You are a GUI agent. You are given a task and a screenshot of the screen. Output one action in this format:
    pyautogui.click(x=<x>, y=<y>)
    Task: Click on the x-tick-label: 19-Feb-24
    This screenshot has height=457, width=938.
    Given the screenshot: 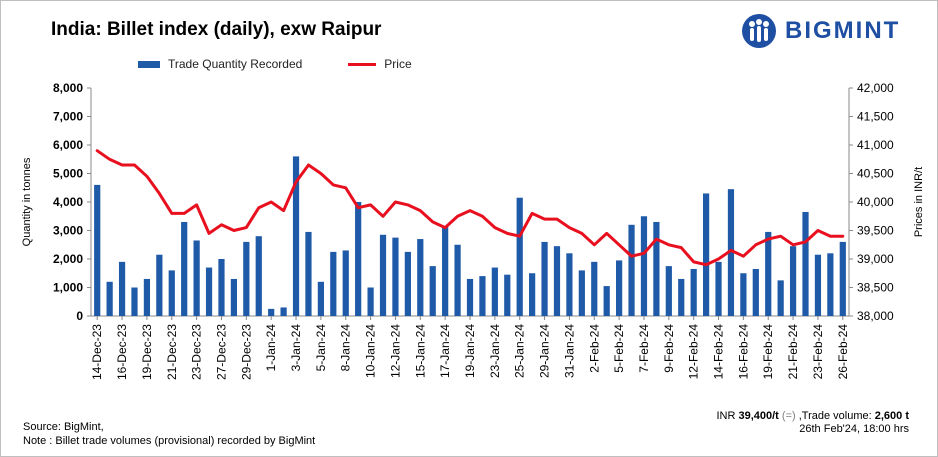 What is the action you would take?
    pyautogui.click(x=768, y=352)
    